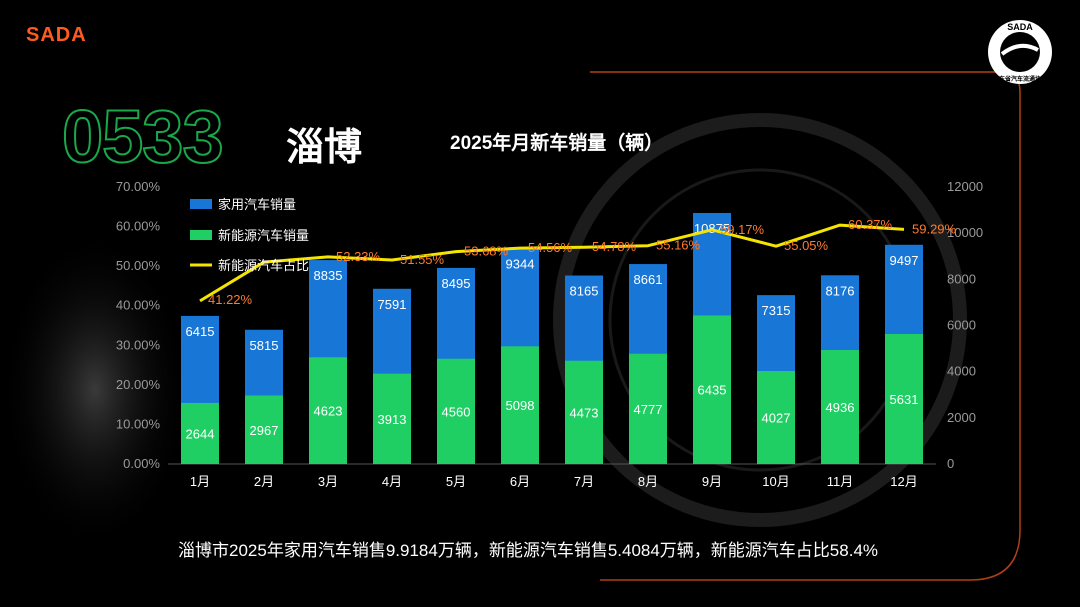 The height and width of the screenshot is (607, 1080). I want to click on family-value-label: 7591, so click(392, 304).